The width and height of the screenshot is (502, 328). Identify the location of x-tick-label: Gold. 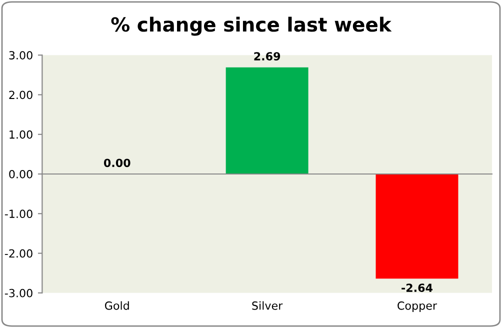
(116, 305).